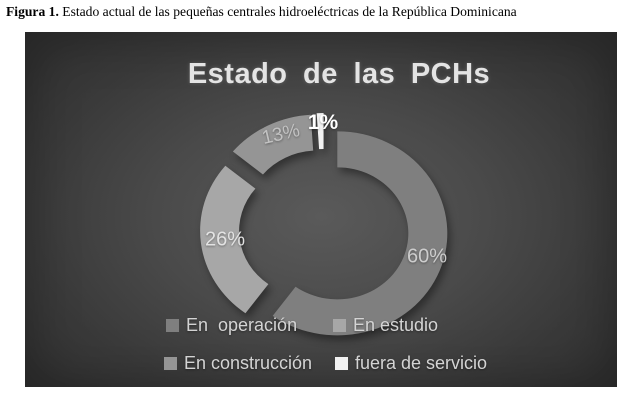  I want to click on legend-item-en-construccion: En construcción, so click(238, 363).